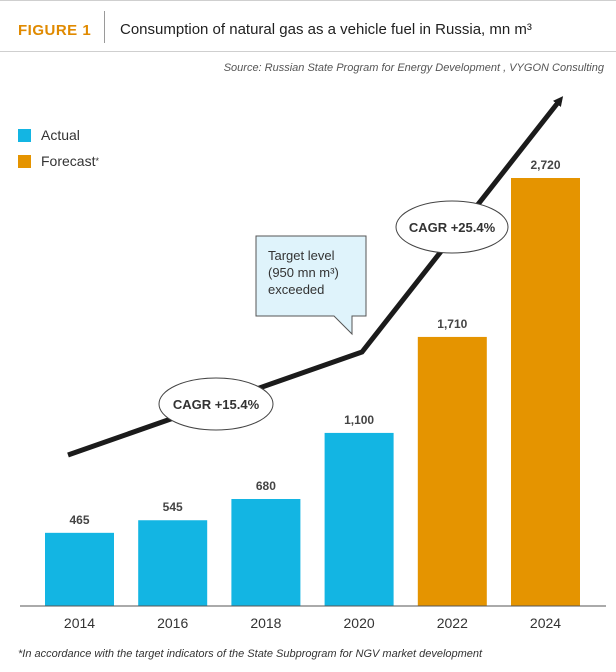 The height and width of the screenshot is (672, 616). I want to click on cagr-2-text: CAGR +25.4%, so click(452, 227).